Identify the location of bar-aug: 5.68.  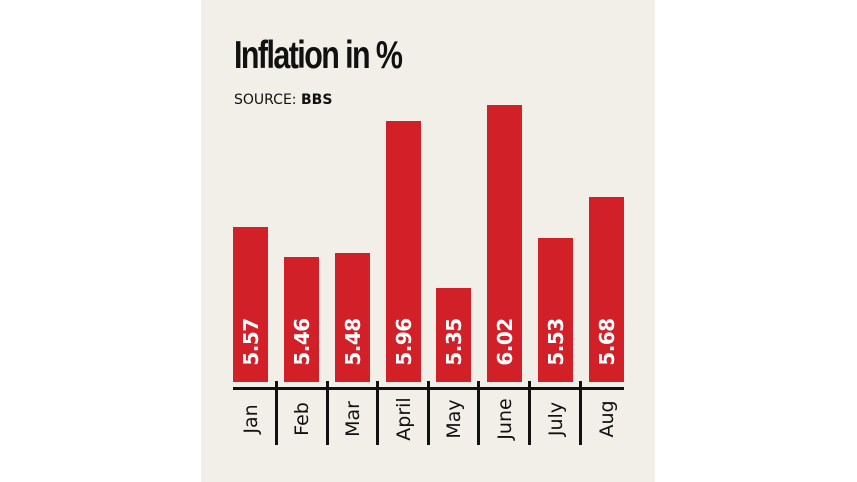
(606, 289).